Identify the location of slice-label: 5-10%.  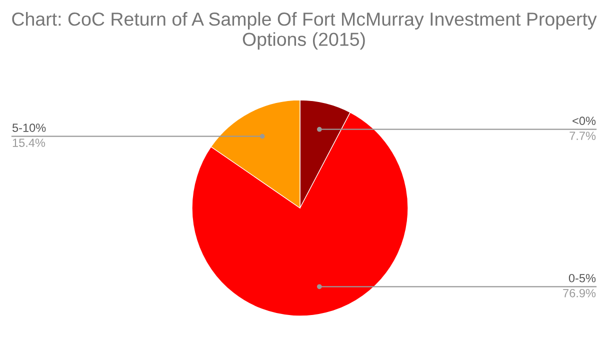
(29, 128).